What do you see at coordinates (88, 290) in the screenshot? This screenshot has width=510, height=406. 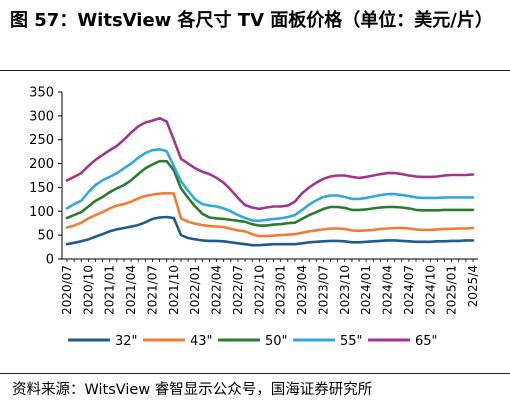 I see `x-tick-label: 2020/10` at bounding box center [88, 290].